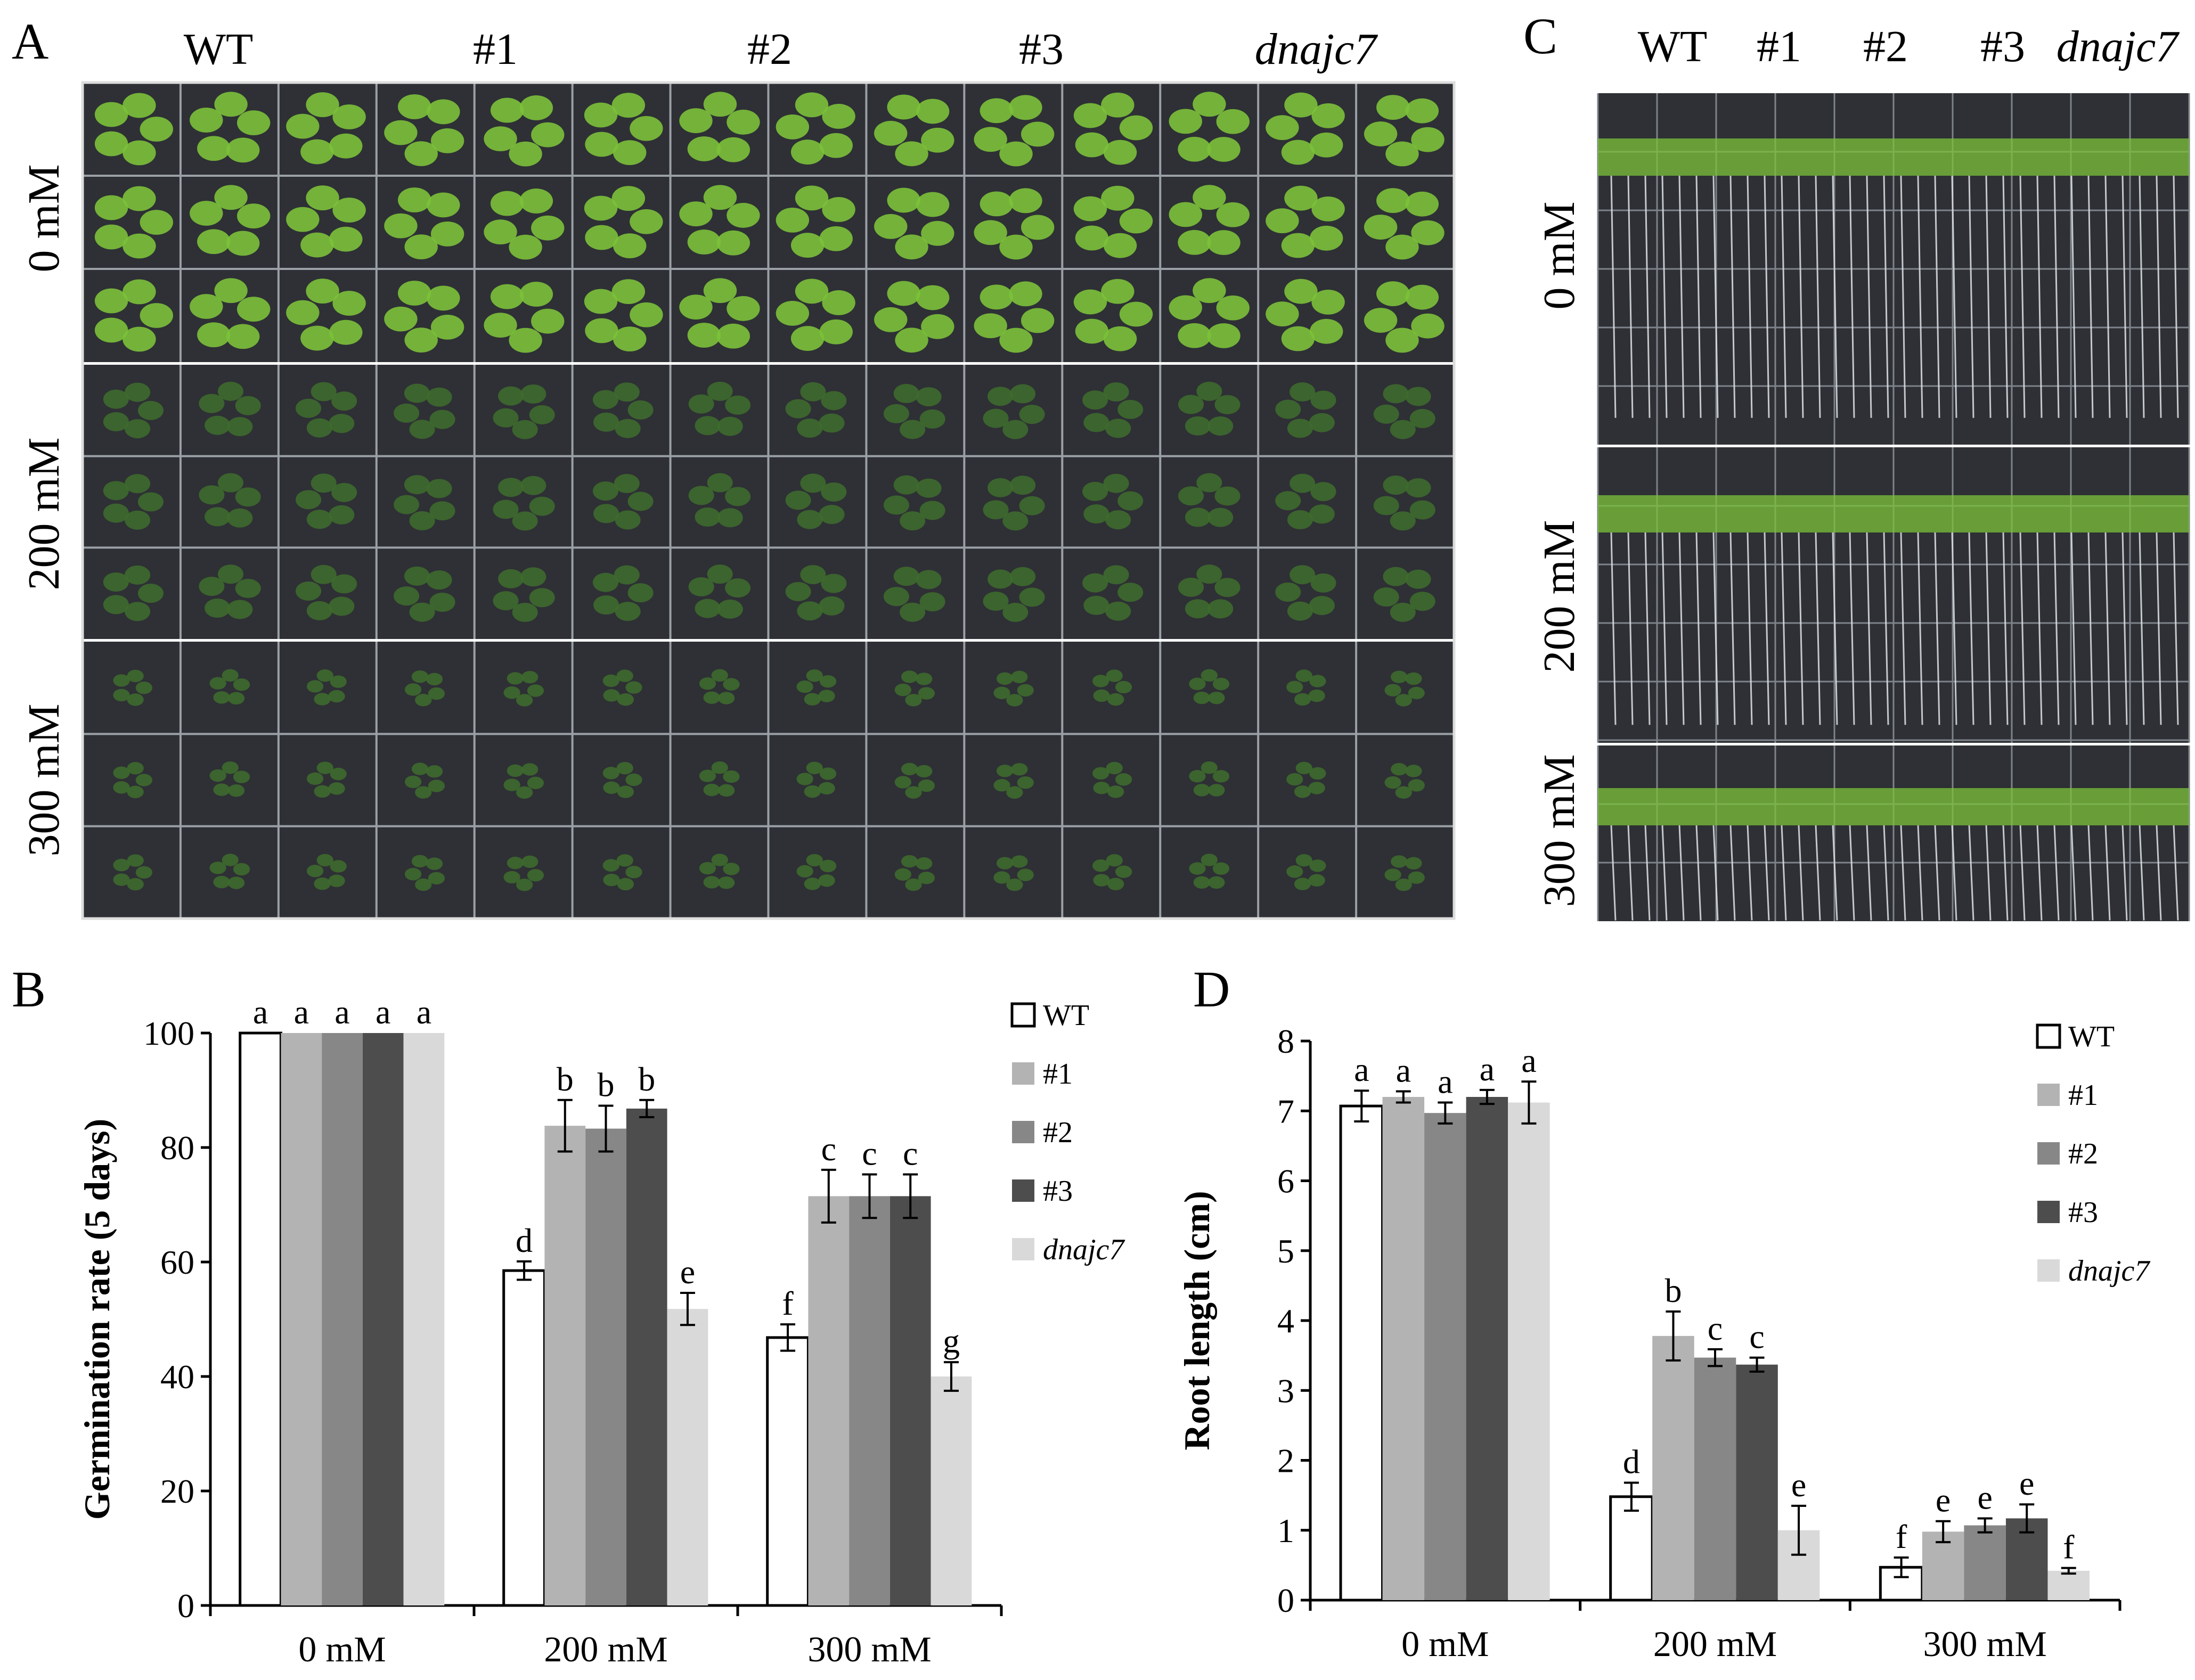 Image resolution: width=2195 pixels, height=1680 pixels. Describe the element at coordinates (606, 1085) in the screenshot. I see `significance-letter: b` at that location.